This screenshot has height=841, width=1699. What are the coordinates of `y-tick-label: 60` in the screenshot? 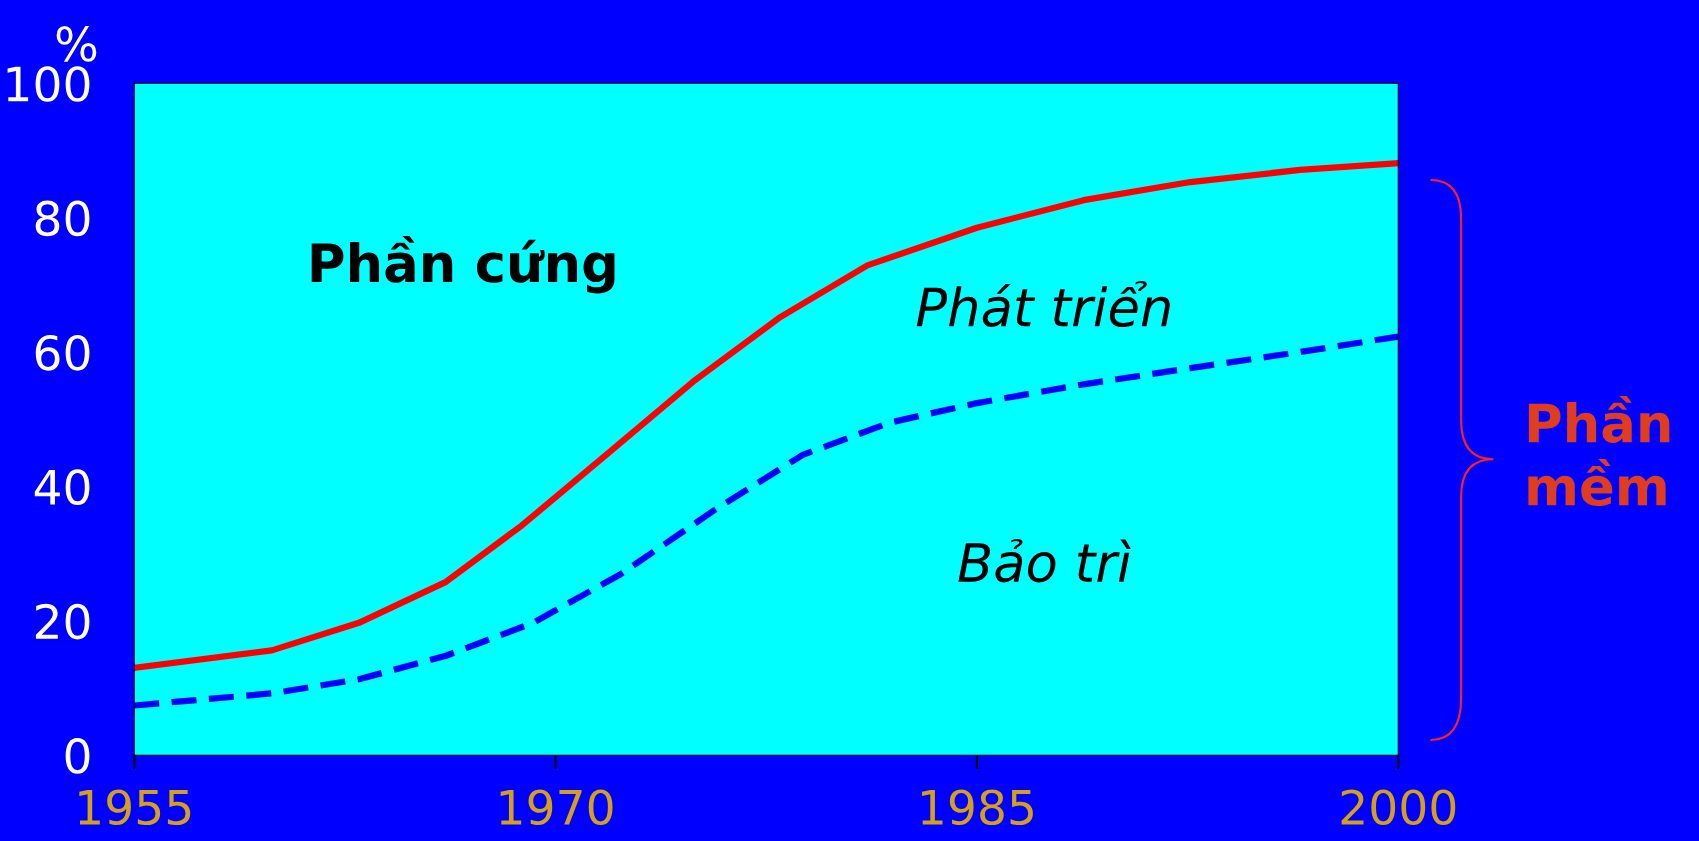 It's located at (62, 352).